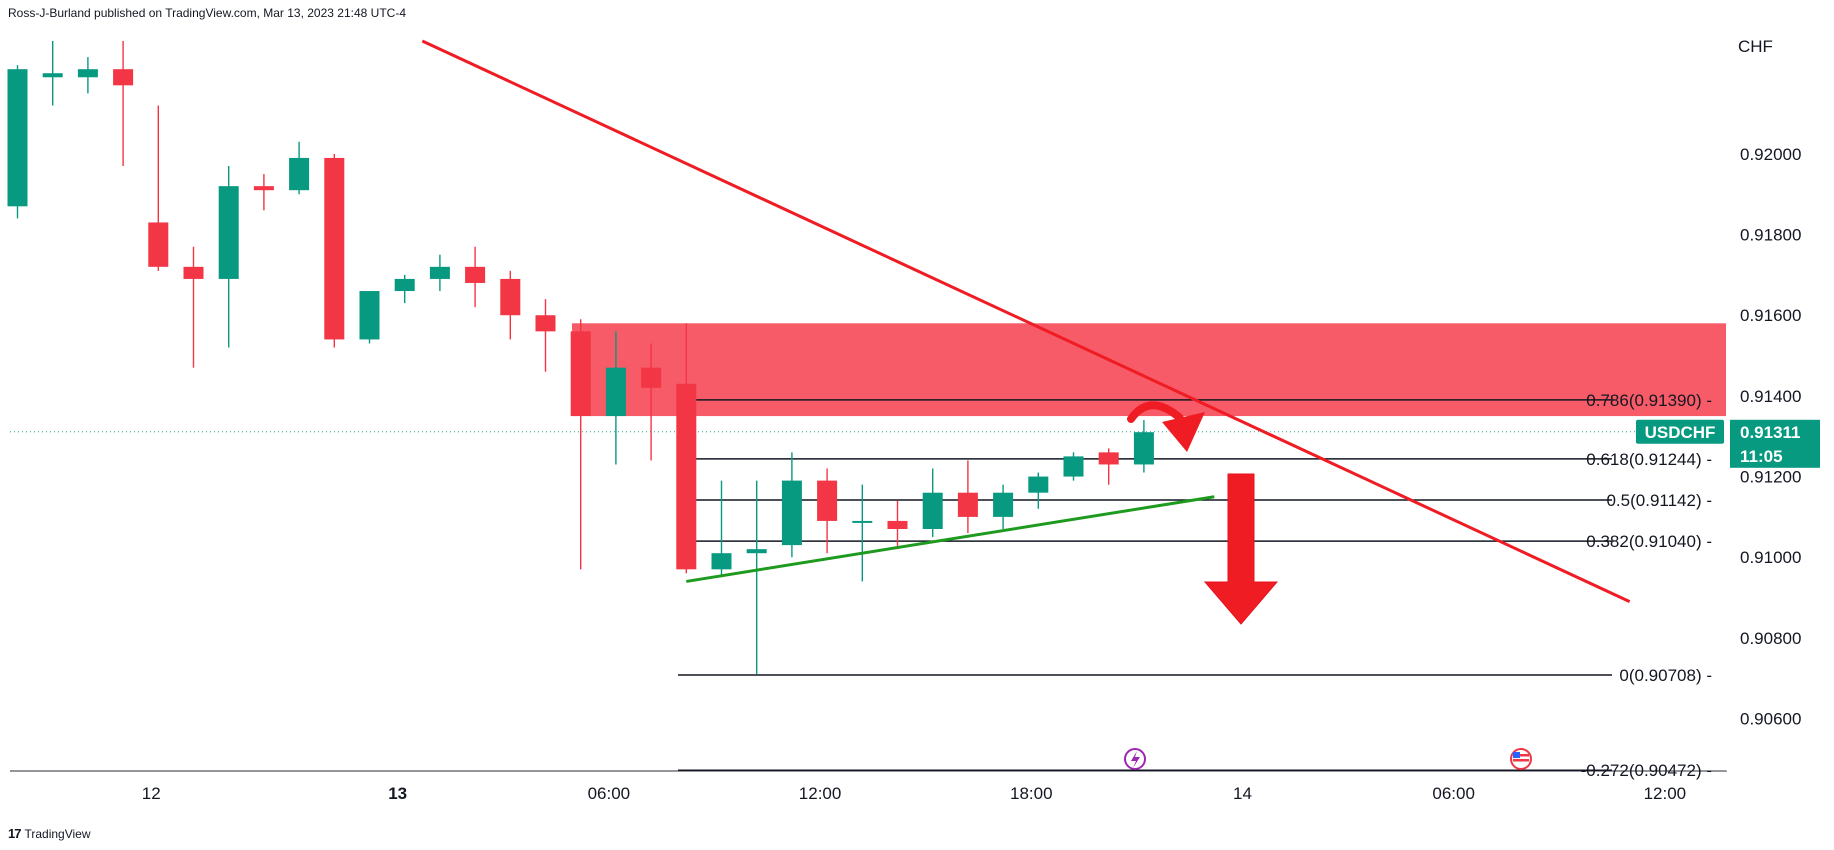 Image resolution: width=1834 pixels, height=850 pixels. I want to click on y-axis-tick-label: 0.92000, so click(1770, 154).